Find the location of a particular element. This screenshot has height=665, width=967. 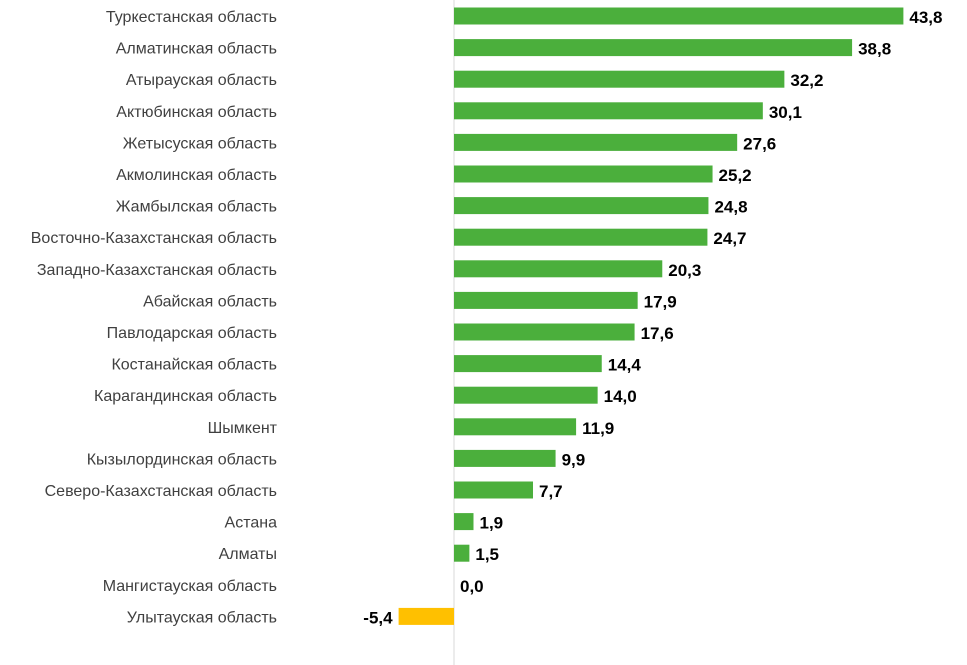

category-label: Актюбинская область is located at coordinates (196, 112).